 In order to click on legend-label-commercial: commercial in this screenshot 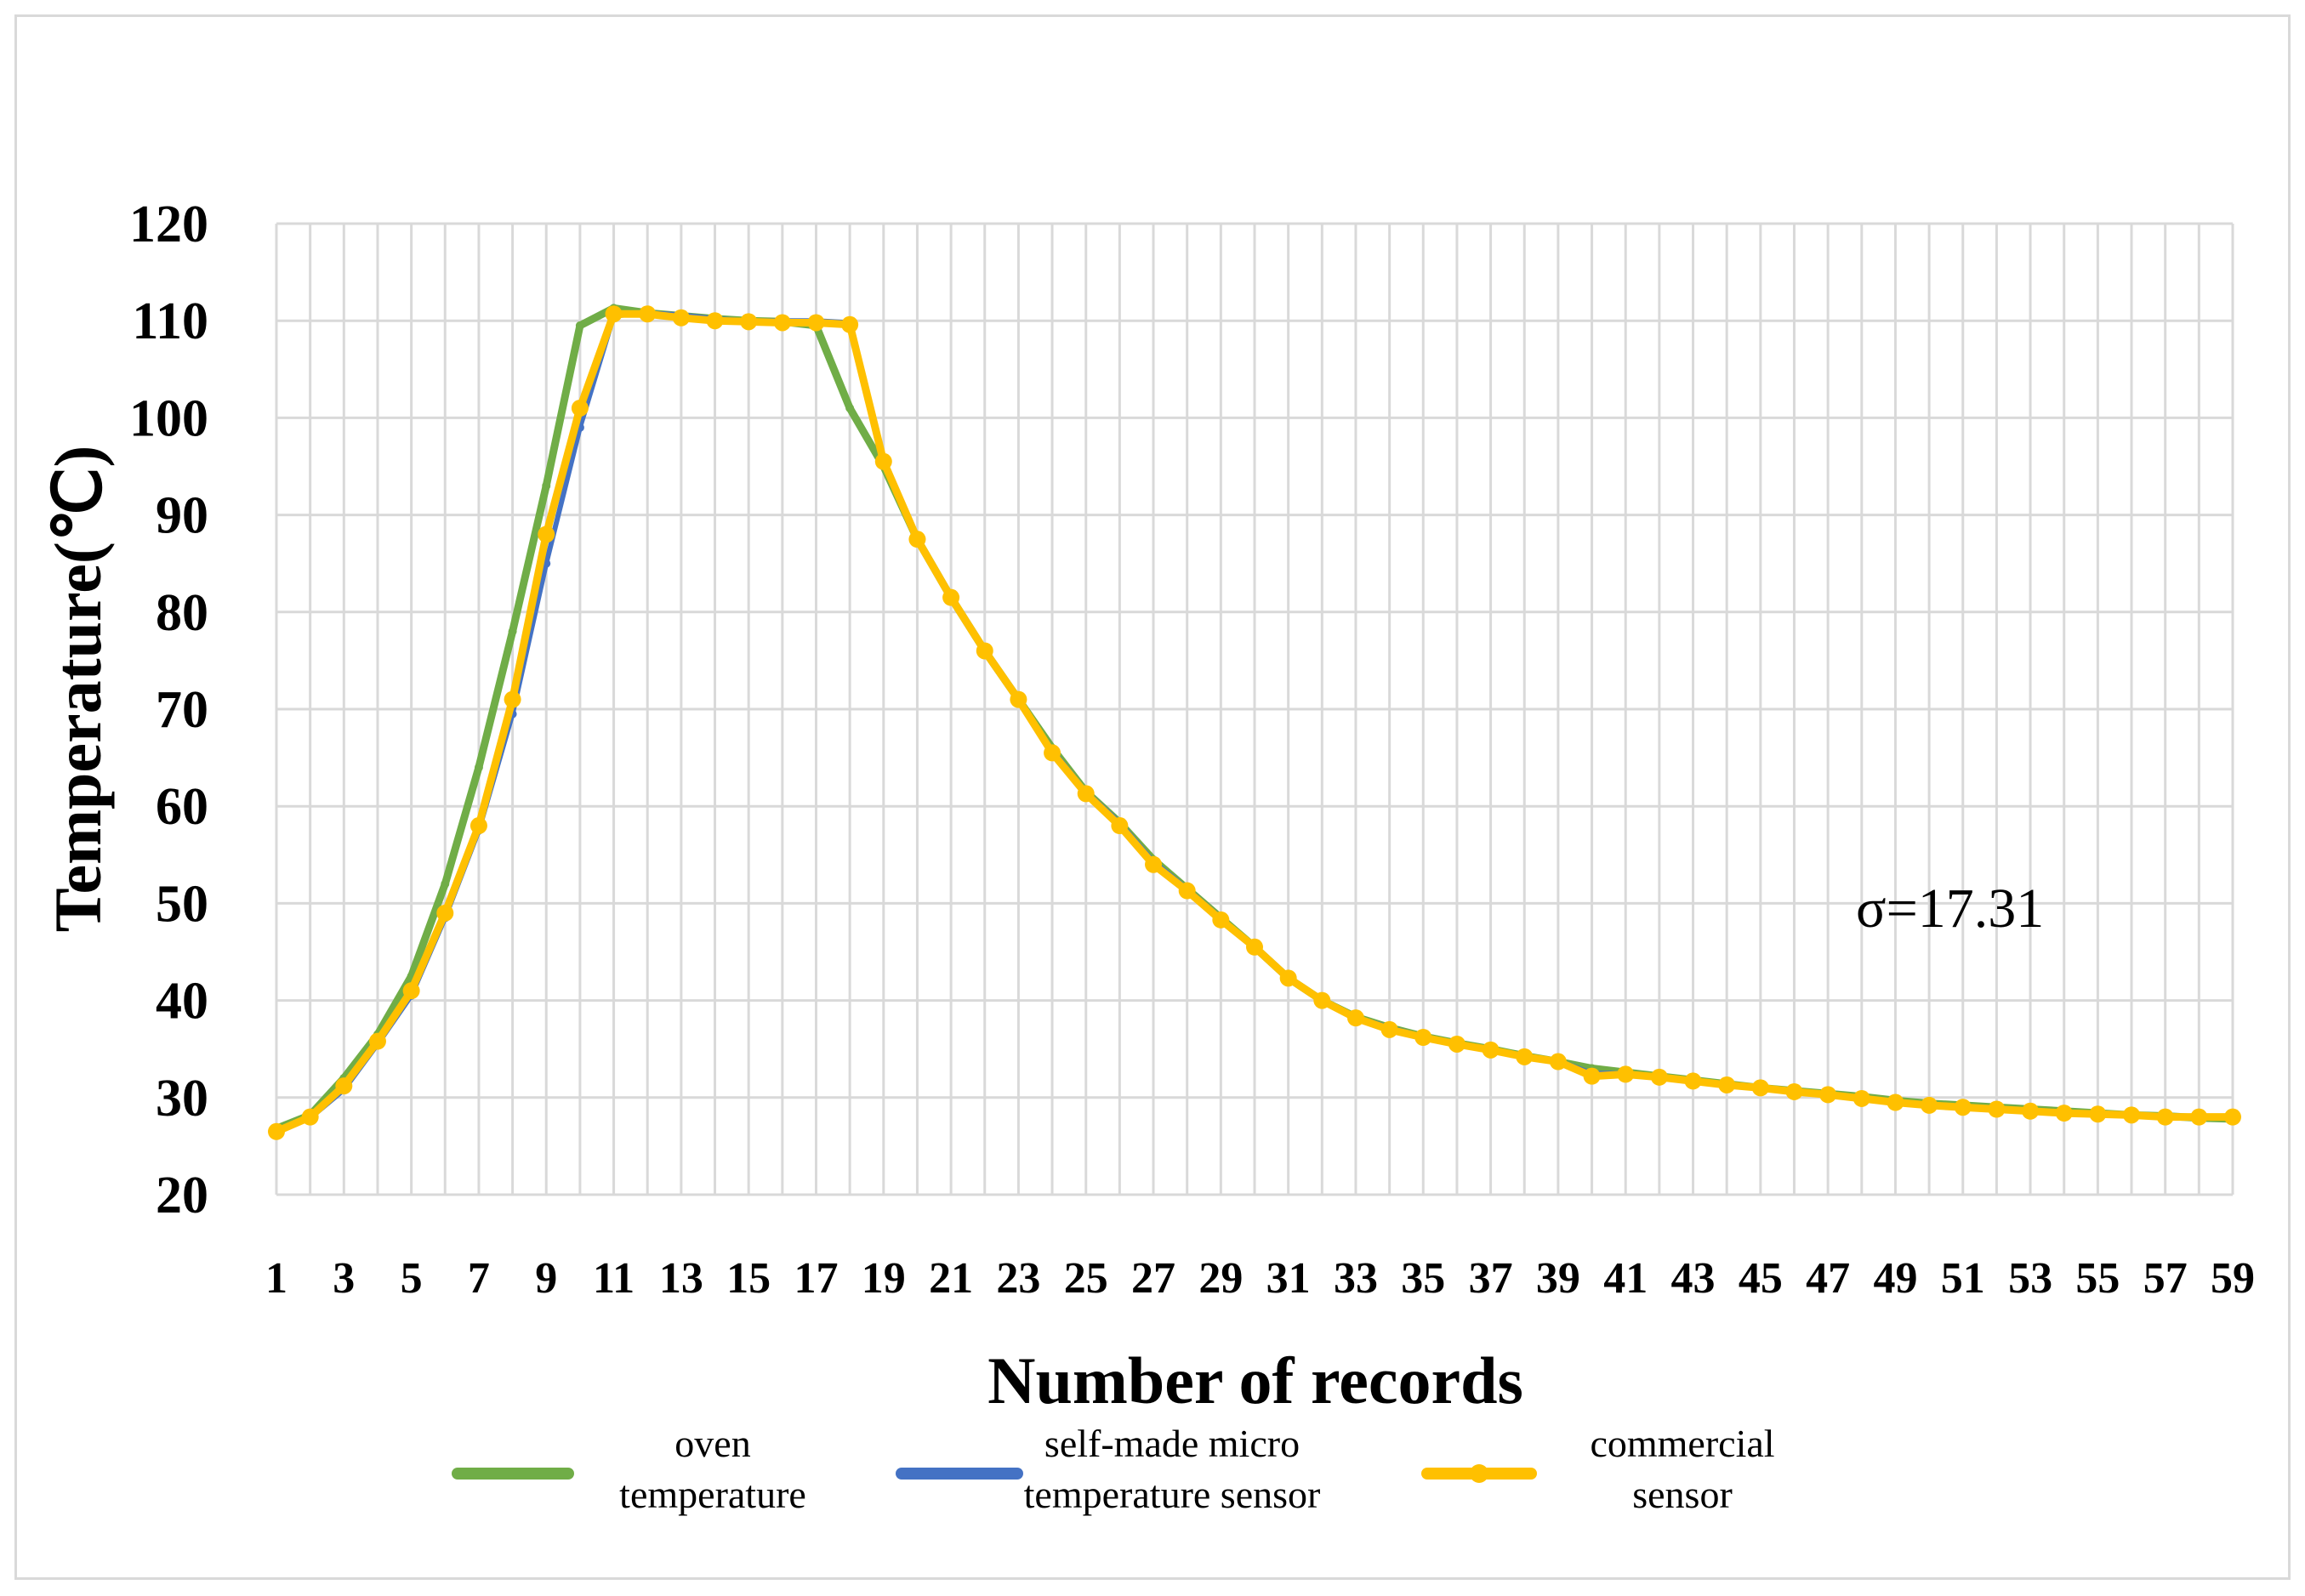, I will do `click(1682, 1443)`.